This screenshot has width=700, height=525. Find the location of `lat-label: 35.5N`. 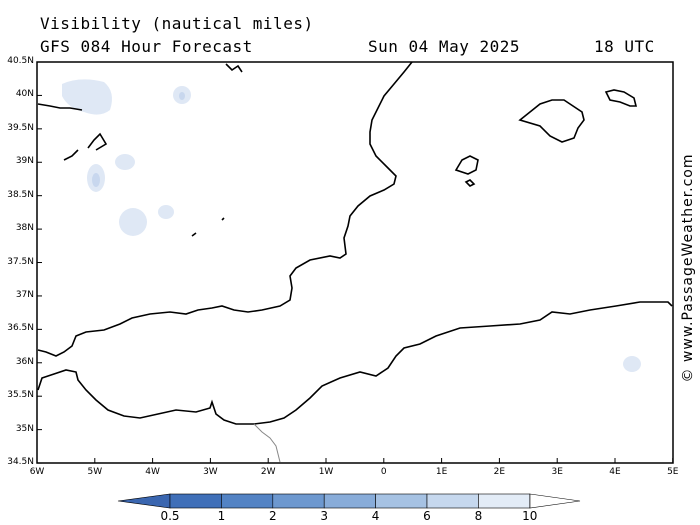

lat-label: 35.5N is located at coordinates (20, 395).